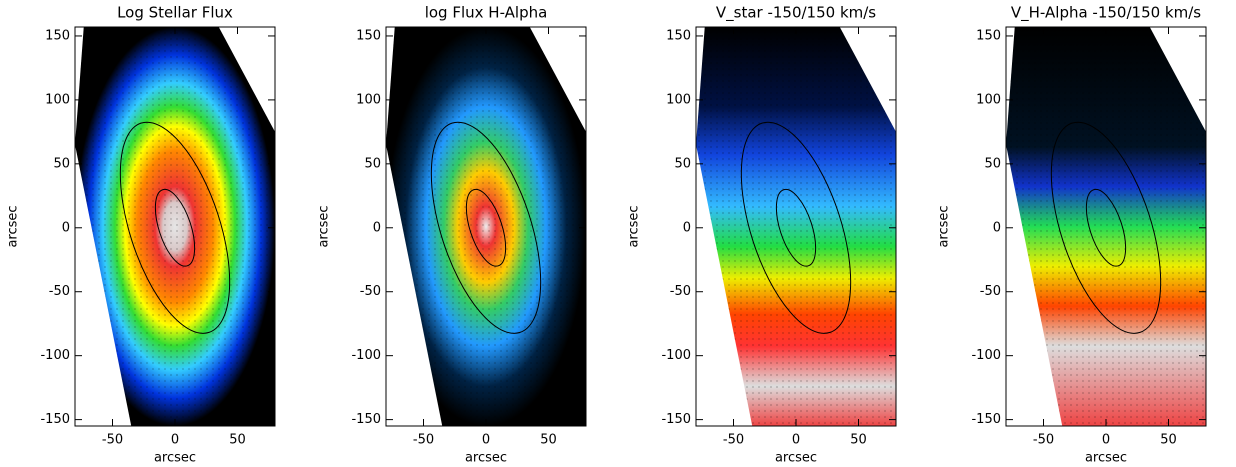 The width and height of the screenshot is (1236, 467). I want to click on chart-title: Log Stellar Flux, so click(175, 13).